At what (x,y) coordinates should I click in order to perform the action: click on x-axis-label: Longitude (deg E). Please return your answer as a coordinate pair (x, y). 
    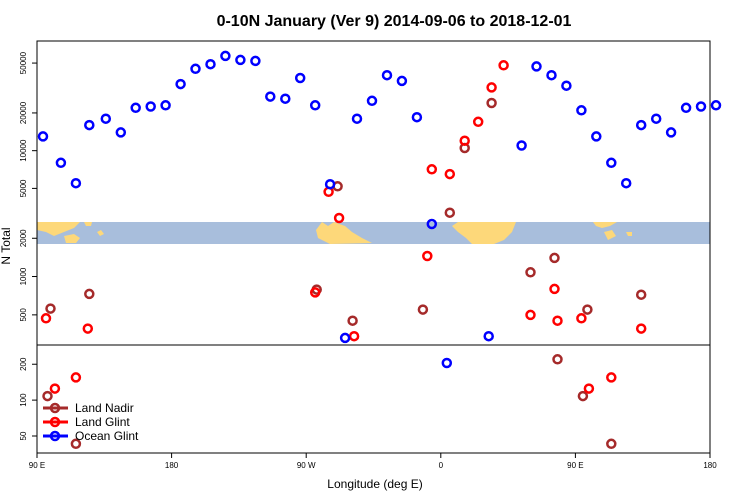
    Looking at the image, I should click on (374, 484).